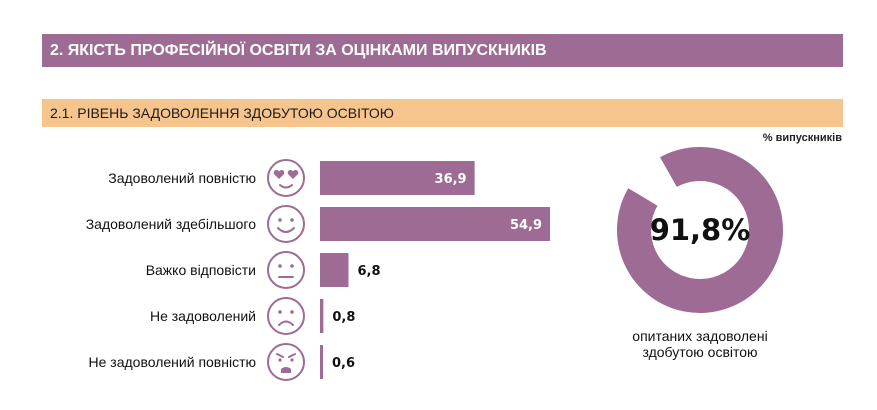 This screenshot has width=877, height=410. What do you see at coordinates (802, 138) in the screenshot?
I see `unit-label: % випускників` at bounding box center [802, 138].